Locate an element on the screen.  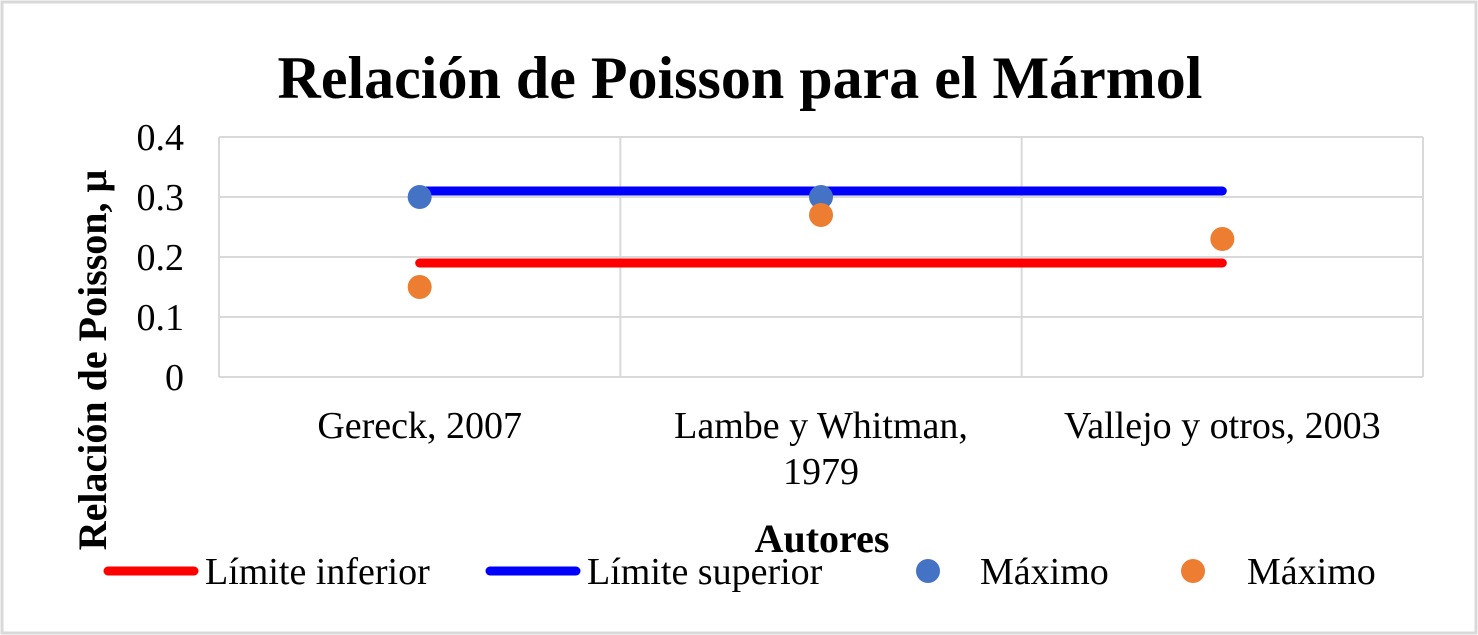
series is located at coordinates (821, 242).